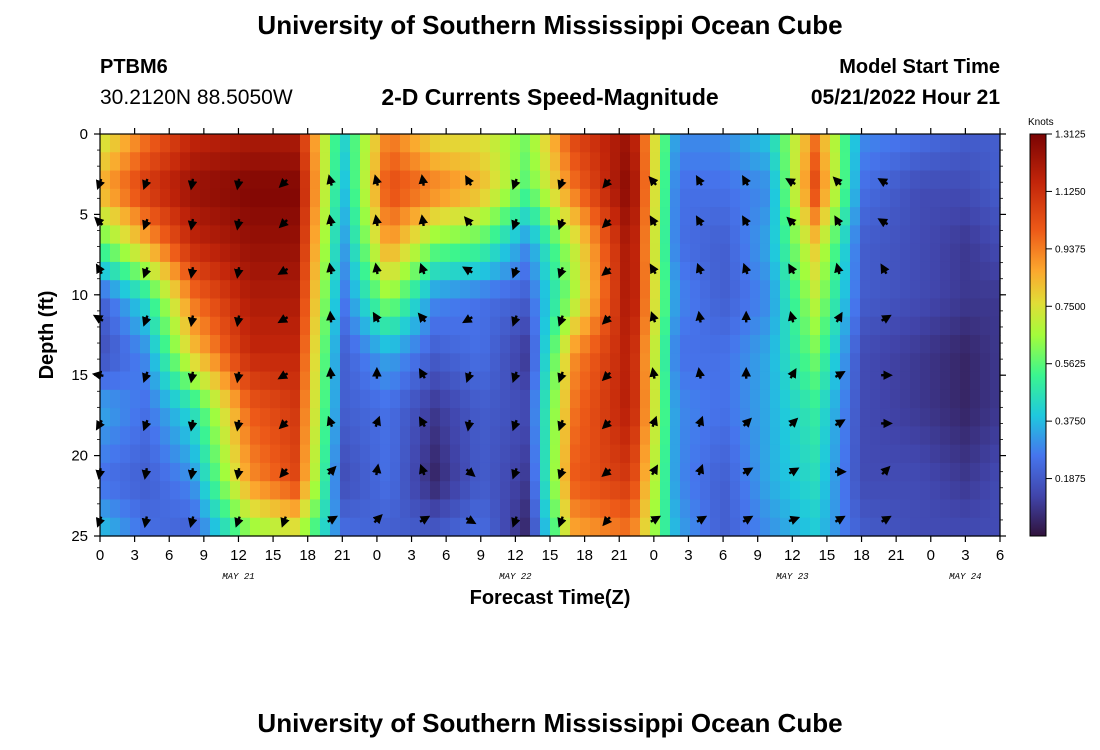  Describe the element at coordinates (84, 214) in the screenshot. I see `y-tick-label: 5` at that location.